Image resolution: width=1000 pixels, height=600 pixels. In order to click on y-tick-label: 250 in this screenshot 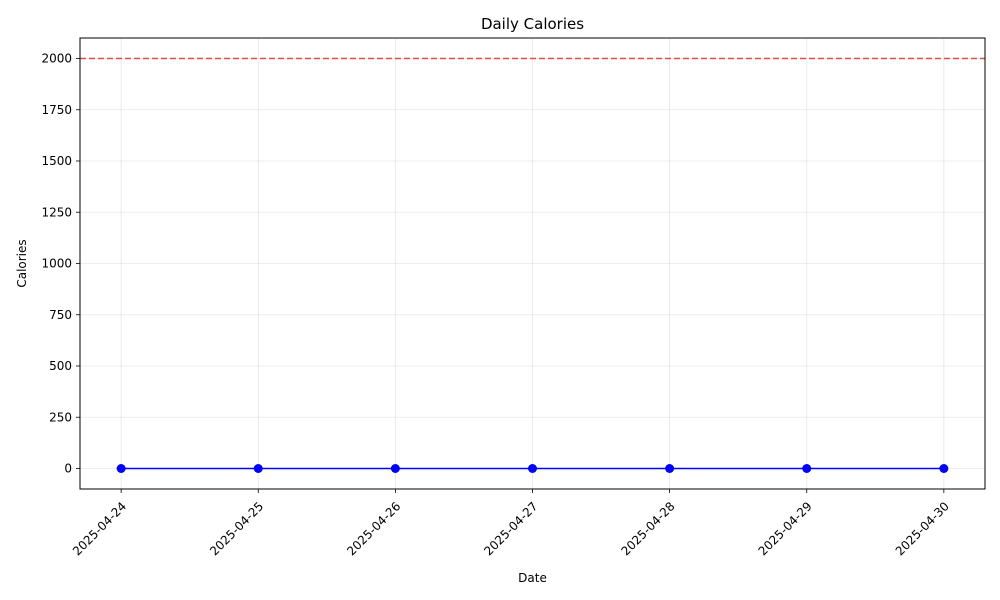, I will do `click(60, 417)`.